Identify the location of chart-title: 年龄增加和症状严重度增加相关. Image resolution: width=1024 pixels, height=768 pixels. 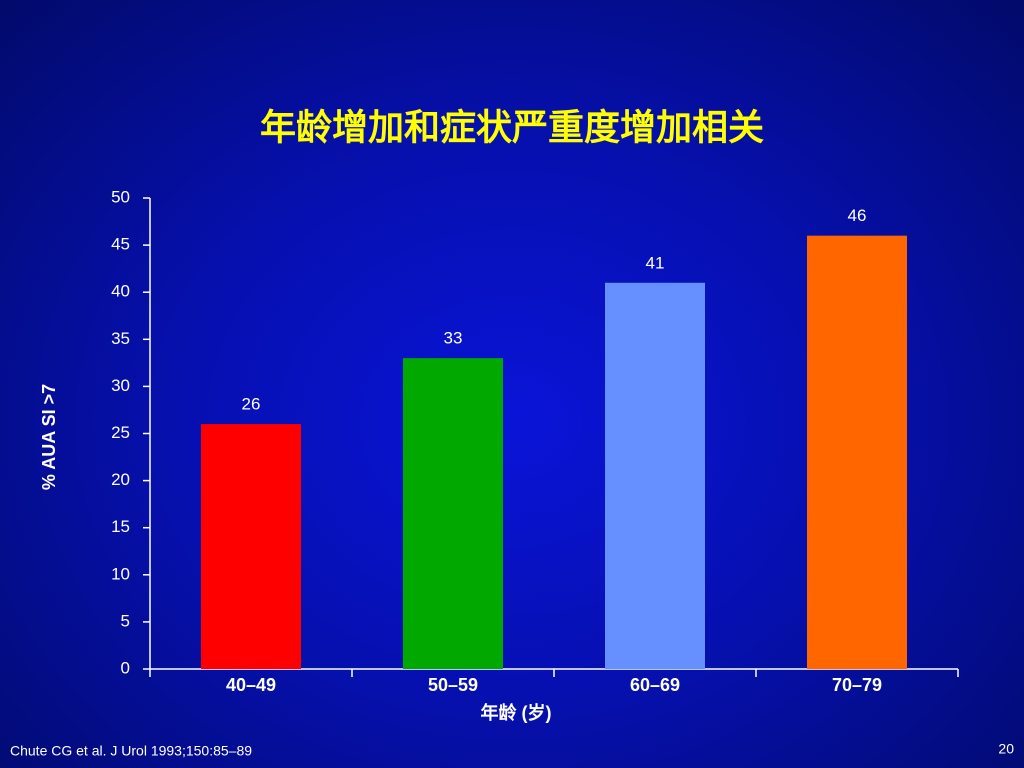
(512, 127).